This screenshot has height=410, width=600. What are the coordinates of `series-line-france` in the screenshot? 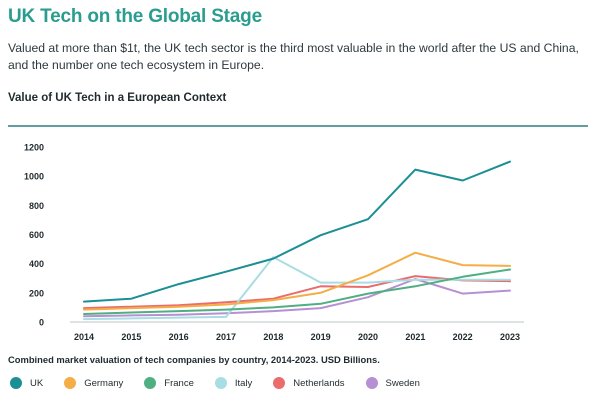 It's located at (297, 291).